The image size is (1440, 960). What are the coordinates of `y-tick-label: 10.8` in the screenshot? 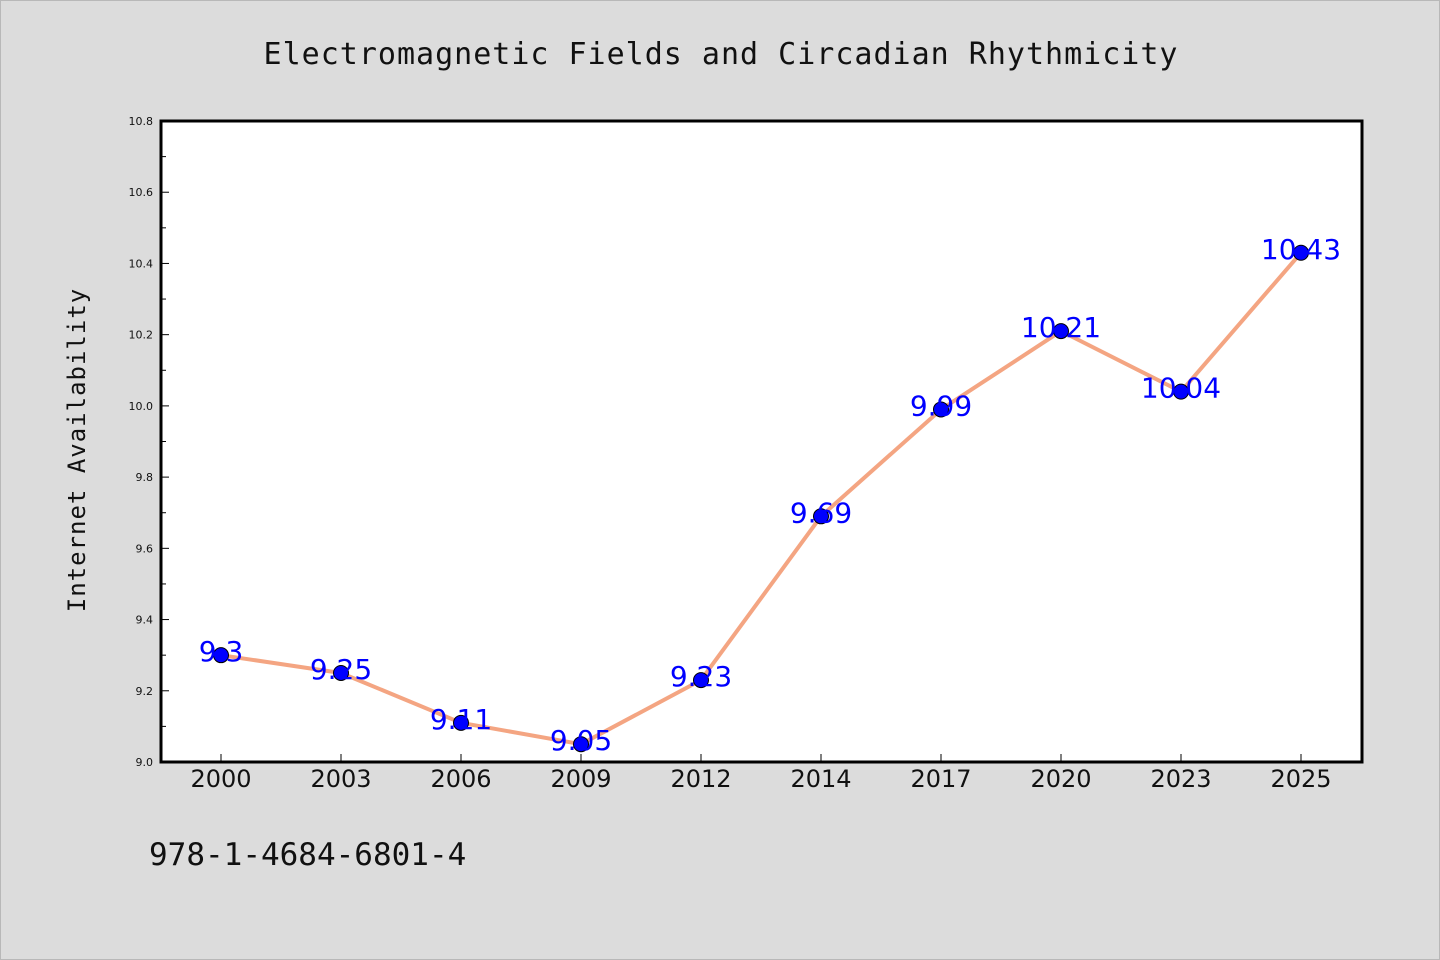 It's located at (141, 121).